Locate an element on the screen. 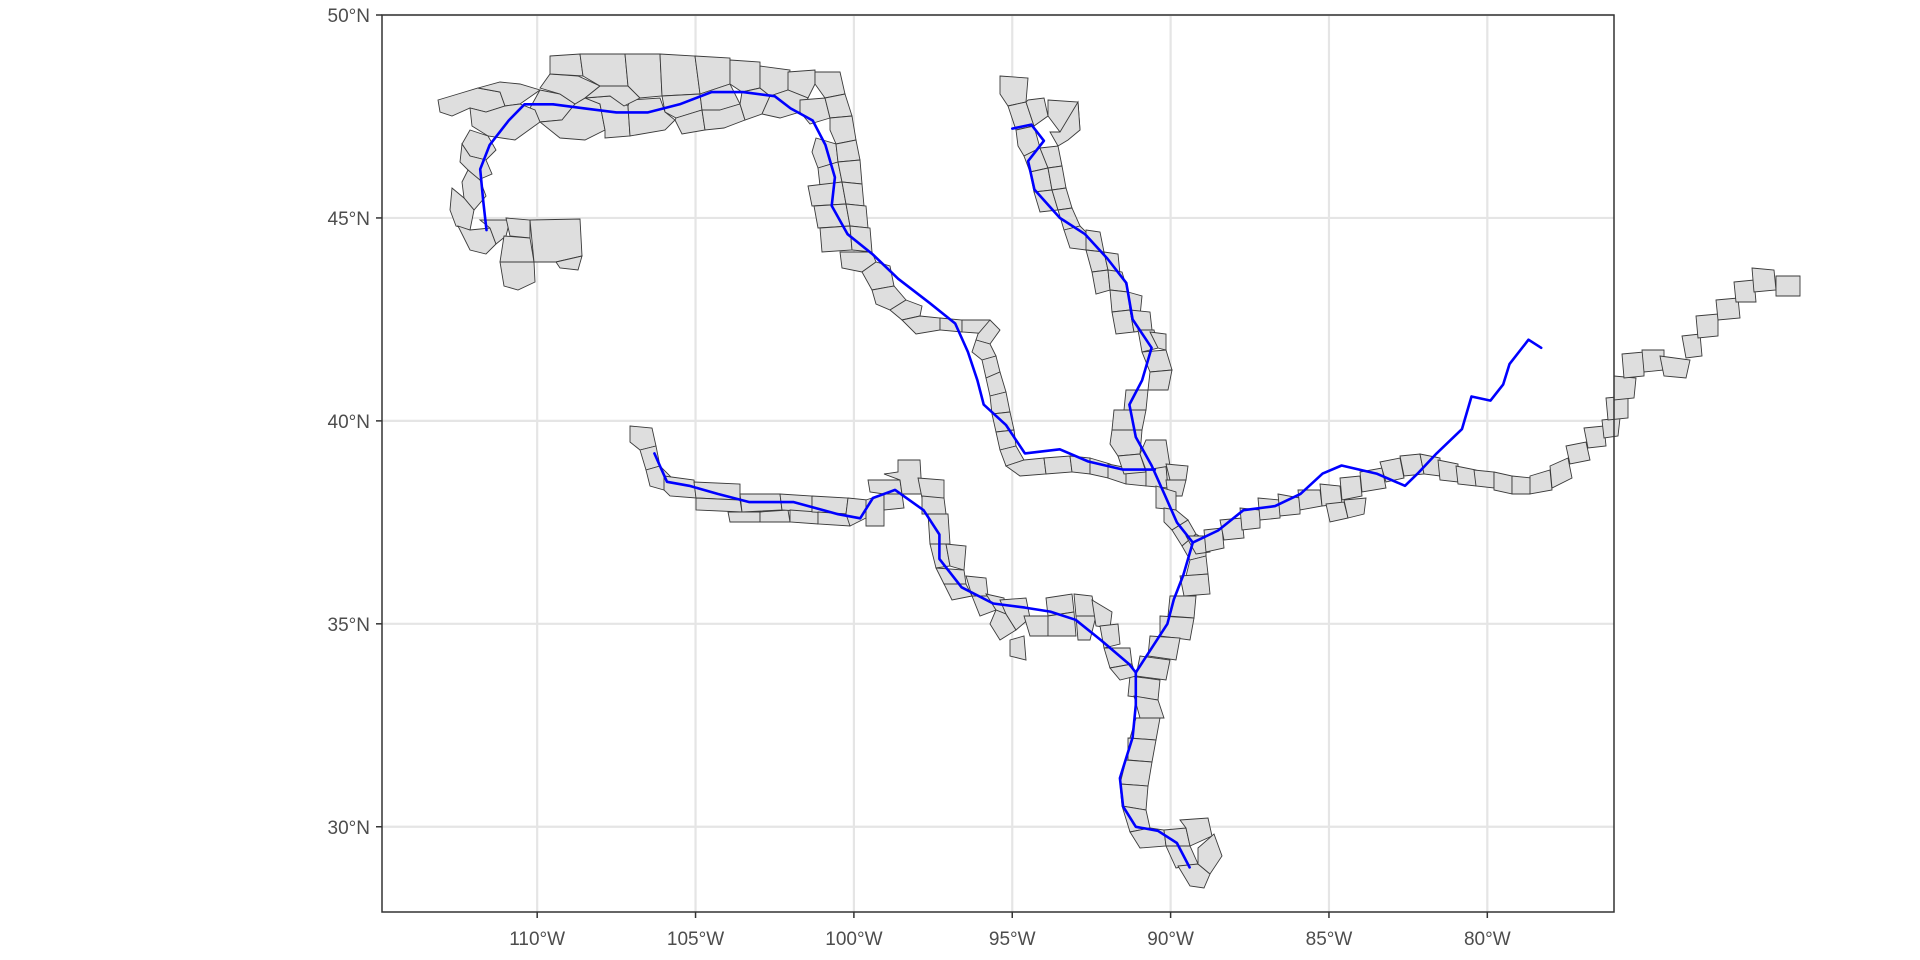 The image size is (1920, 960). x-axis: 110°W 105°W 100°W 95°W 90°W 85°W 80°W is located at coordinates (1010, 931).